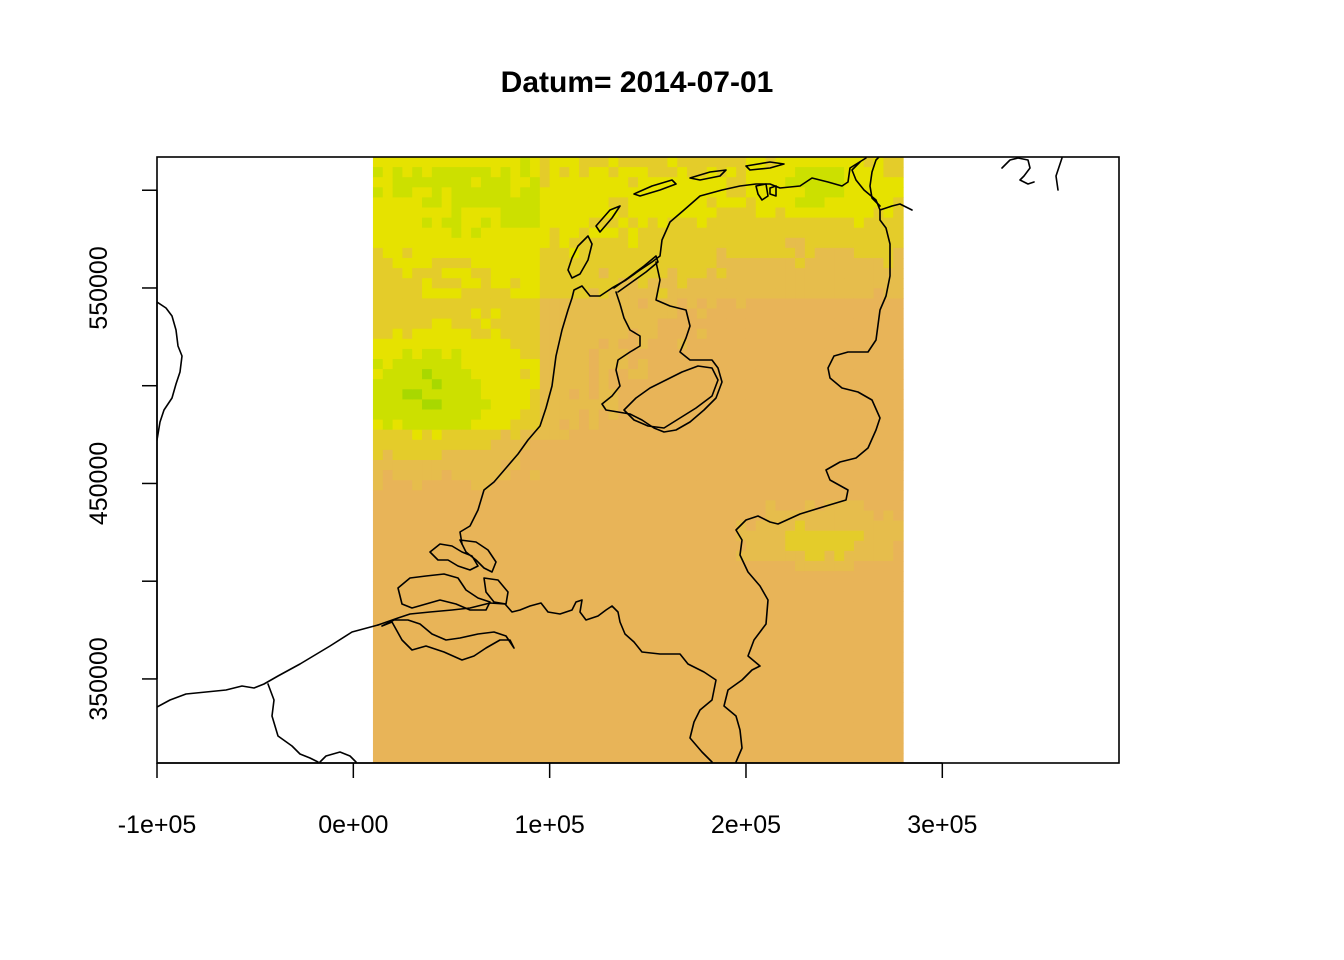  What do you see at coordinates (268, 666) in the screenshot?
I see `belgium-coast` at bounding box center [268, 666].